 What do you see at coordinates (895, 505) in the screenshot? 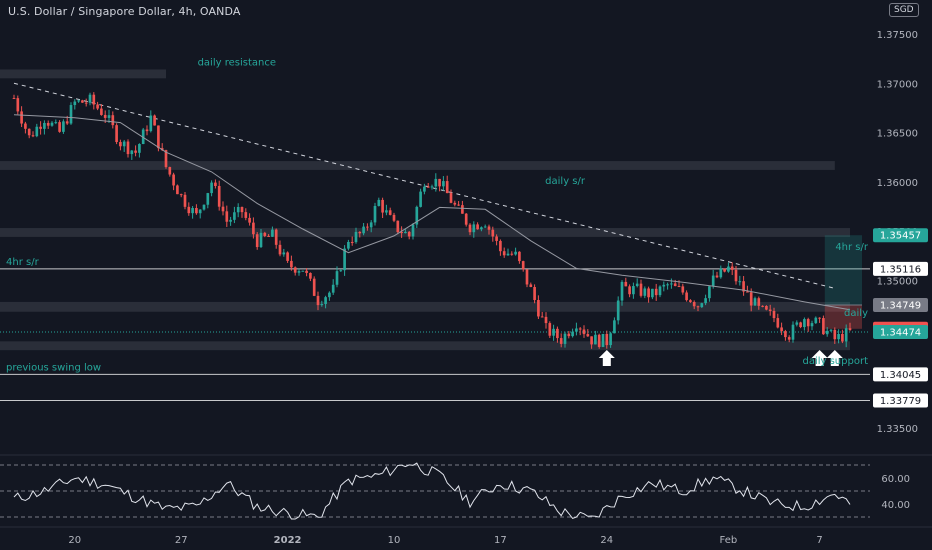
I see `oscillator-tick-label: 40.00` at bounding box center [895, 505].